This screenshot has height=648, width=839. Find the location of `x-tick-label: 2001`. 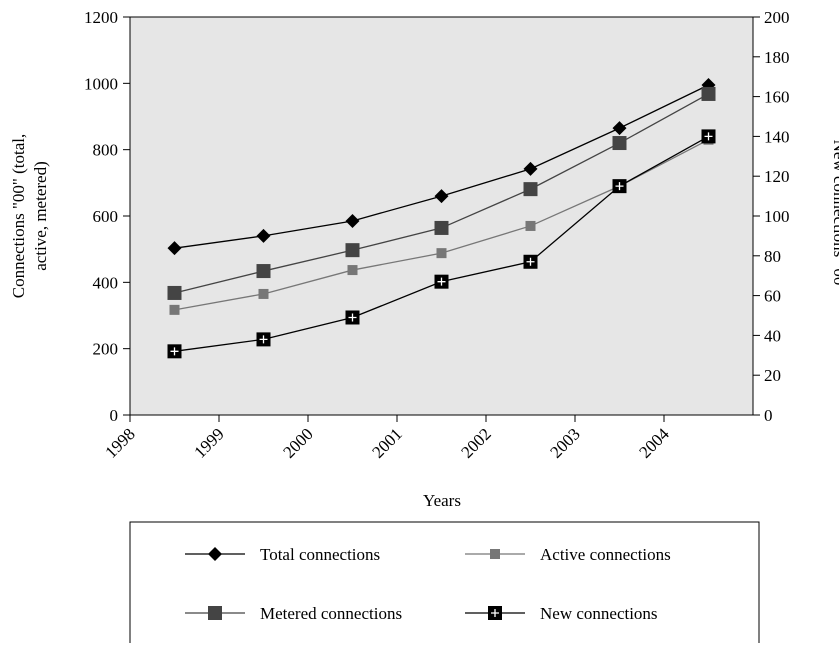

x-tick-label: 2001 is located at coordinates (386, 442).